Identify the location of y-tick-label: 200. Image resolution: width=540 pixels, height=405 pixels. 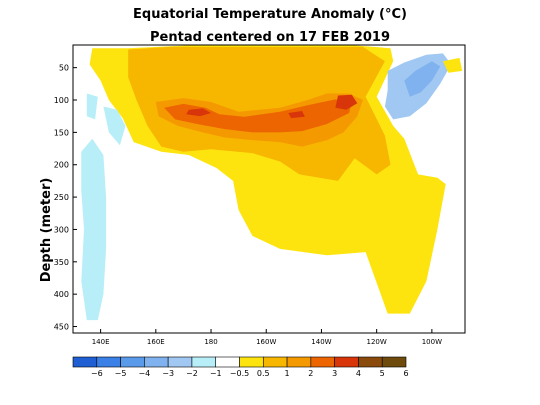
(61, 165).